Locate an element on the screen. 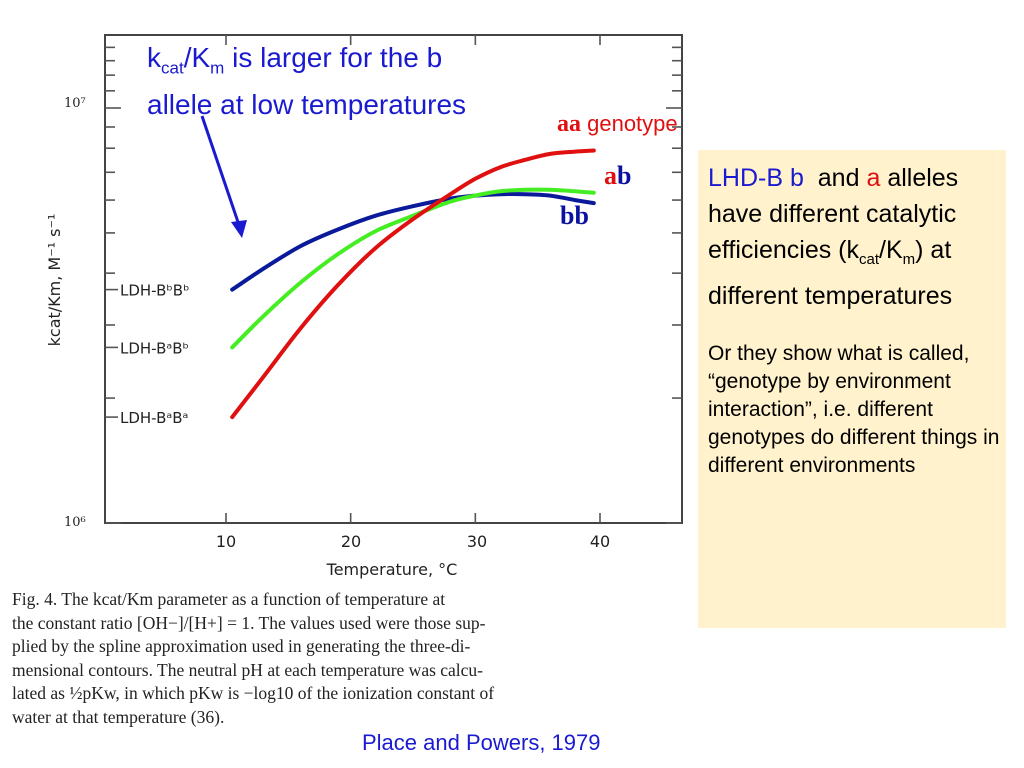 The image size is (1024, 768). series-lines is located at coordinates (413, 284).